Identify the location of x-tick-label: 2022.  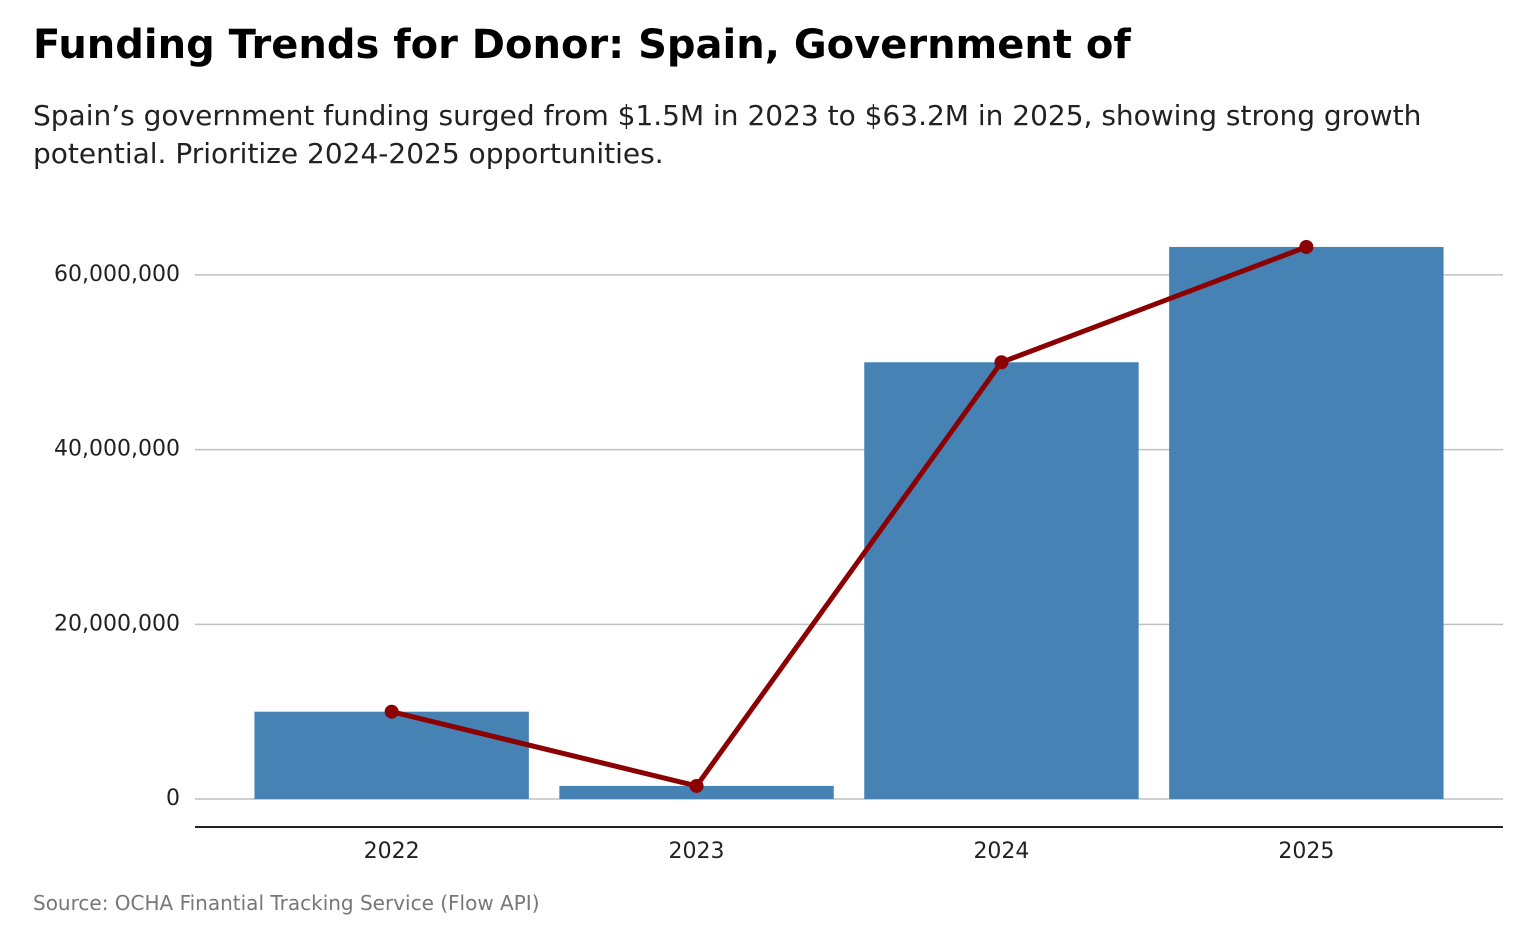
(392, 851).